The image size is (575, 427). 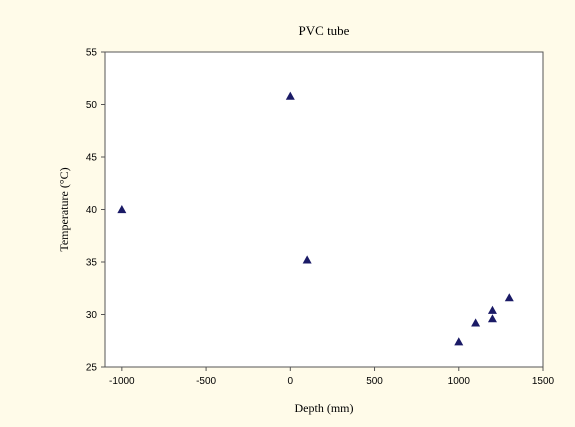 What do you see at coordinates (92, 53) in the screenshot?
I see `y-tick-label: 55` at bounding box center [92, 53].